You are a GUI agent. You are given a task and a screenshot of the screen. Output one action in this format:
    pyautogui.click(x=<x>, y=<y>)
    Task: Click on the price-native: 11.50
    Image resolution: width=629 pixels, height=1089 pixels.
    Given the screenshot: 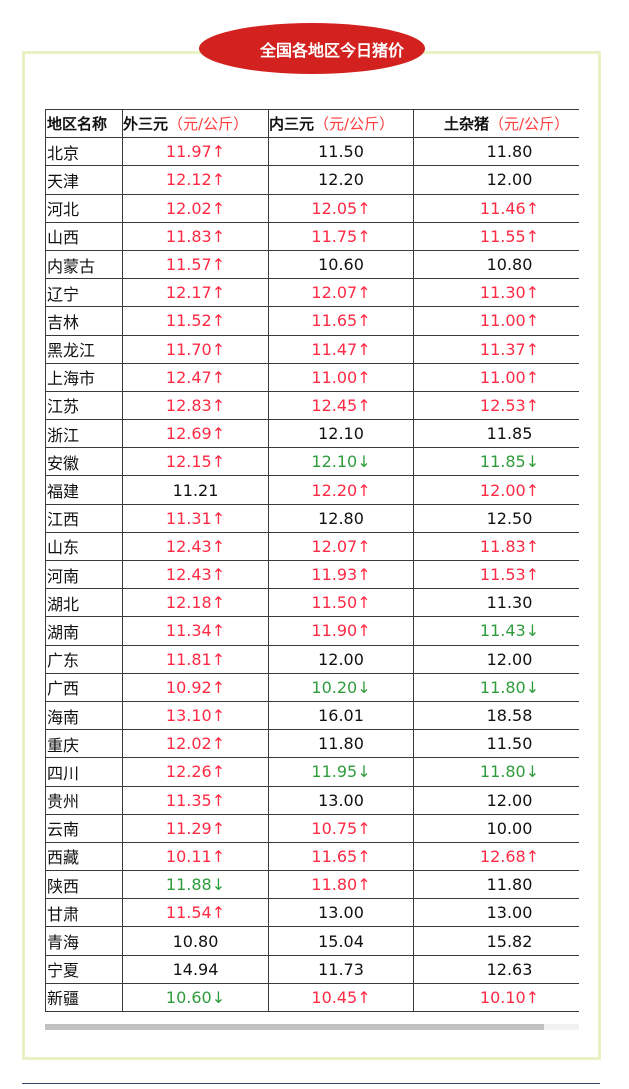 What is the action you would take?
    pyautogui.click(x=496, y=744)
    